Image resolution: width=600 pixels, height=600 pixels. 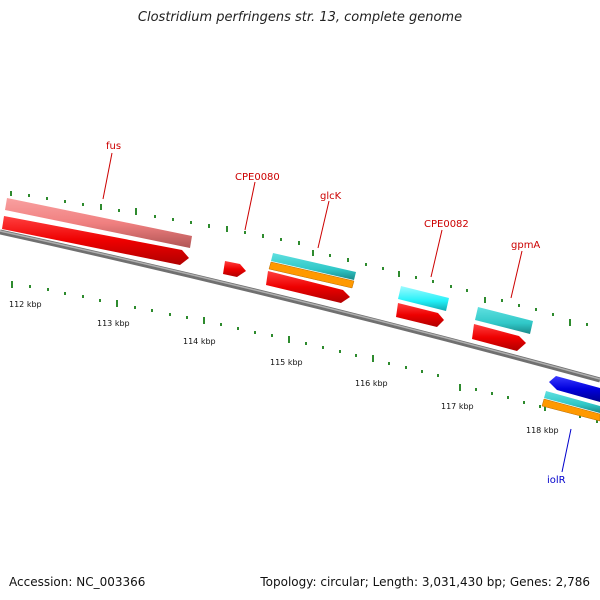 What do you see at coordinates (113, 323) in the screenshot?
I see `scale-label: 113 kbp` at bounding box center [113, 323].